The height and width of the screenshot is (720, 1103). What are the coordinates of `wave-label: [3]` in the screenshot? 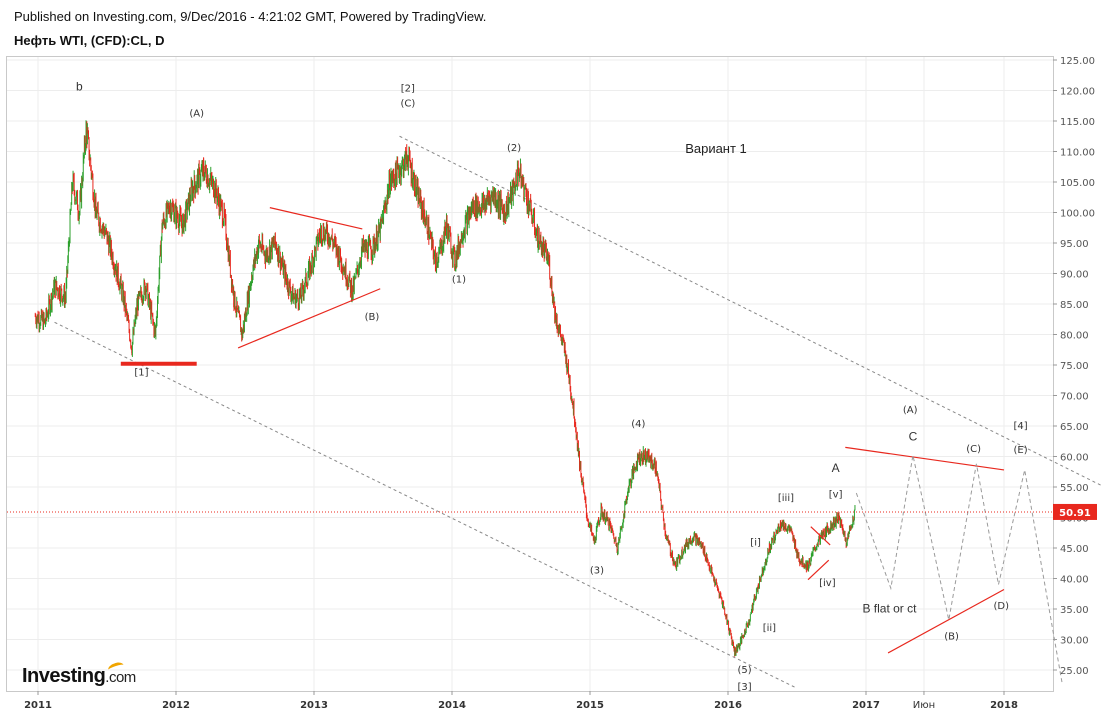 It's located at (744, 687).